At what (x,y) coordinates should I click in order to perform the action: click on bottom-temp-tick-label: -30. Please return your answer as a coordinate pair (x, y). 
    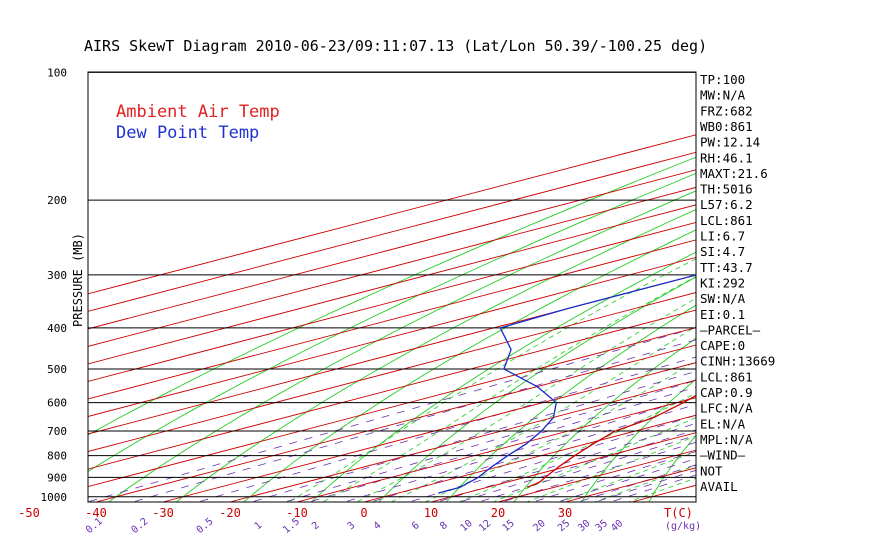
    Looking at the image, I should click on (163, 513).